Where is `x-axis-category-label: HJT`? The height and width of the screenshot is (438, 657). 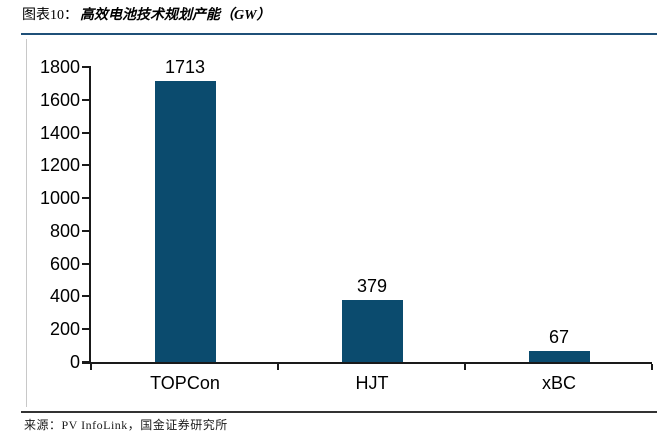
x-axis-category-label: HJT is located at coordinates (372, 383).